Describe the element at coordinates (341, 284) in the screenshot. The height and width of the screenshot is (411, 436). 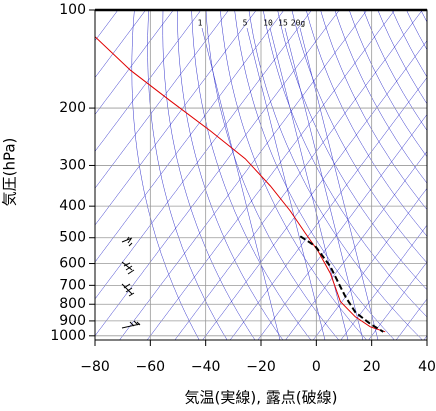
I see `dewpoint-line` at that location.